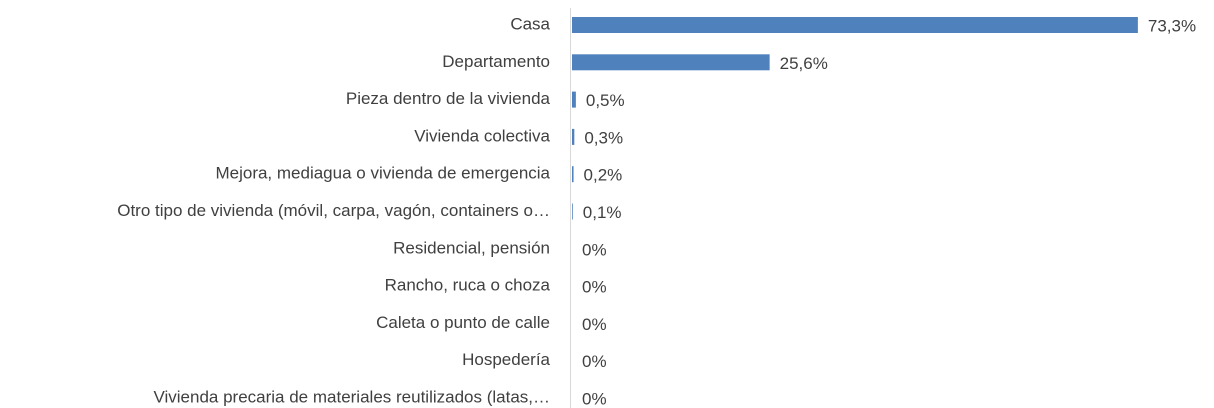 The width and height of the screenshot is (1214, 408). Describe the element at coordinates (530, 23) in the screenshot. I see `category-label: Casa` at that location.